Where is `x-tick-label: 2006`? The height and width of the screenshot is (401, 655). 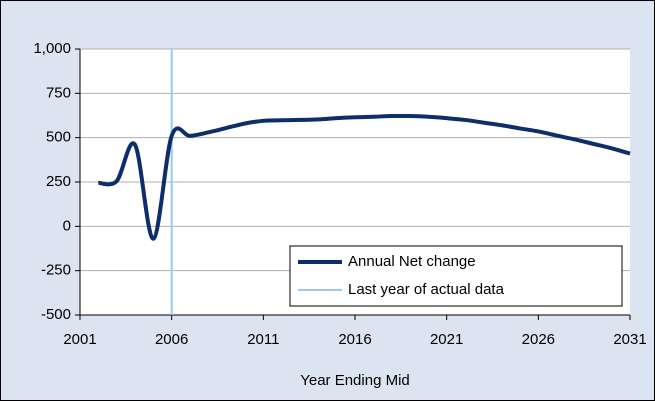 x-tick-label: 2006 is located at coordinates (171, 339).